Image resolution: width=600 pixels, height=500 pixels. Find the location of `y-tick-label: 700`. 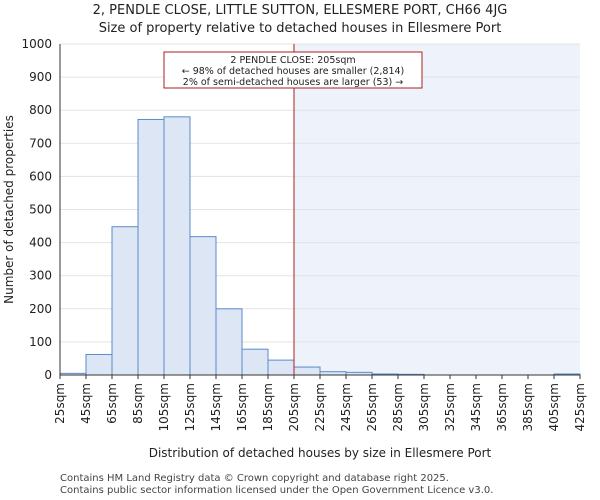

y-tick-label: 700 is located at coordinates (40, 143).